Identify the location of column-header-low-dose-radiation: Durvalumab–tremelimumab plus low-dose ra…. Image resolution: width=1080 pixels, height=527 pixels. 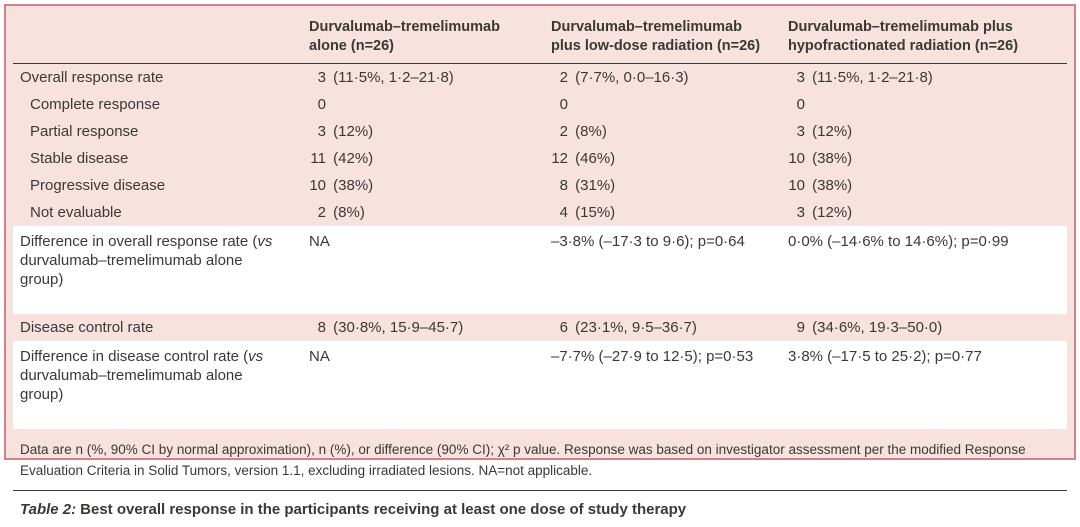
(661, 35).